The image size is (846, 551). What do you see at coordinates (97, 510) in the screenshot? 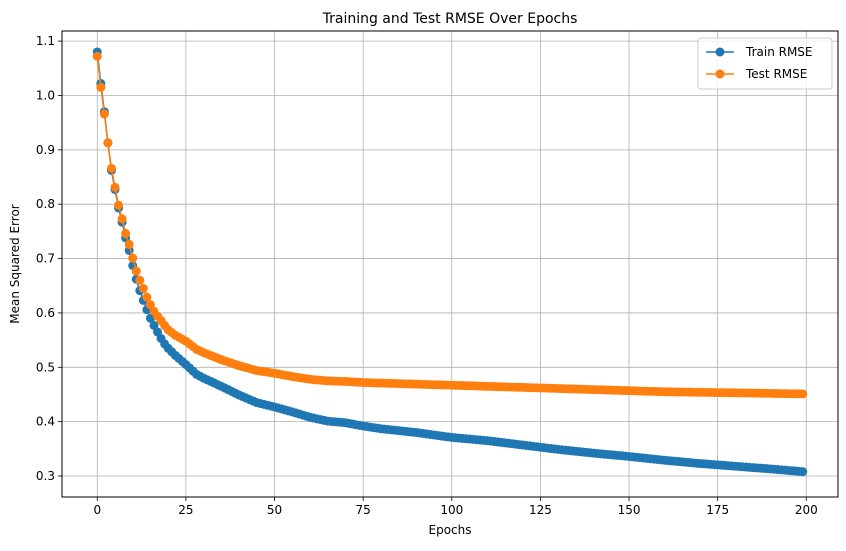
I see `x-tick-label: 0` at bounding box center [97, 510].